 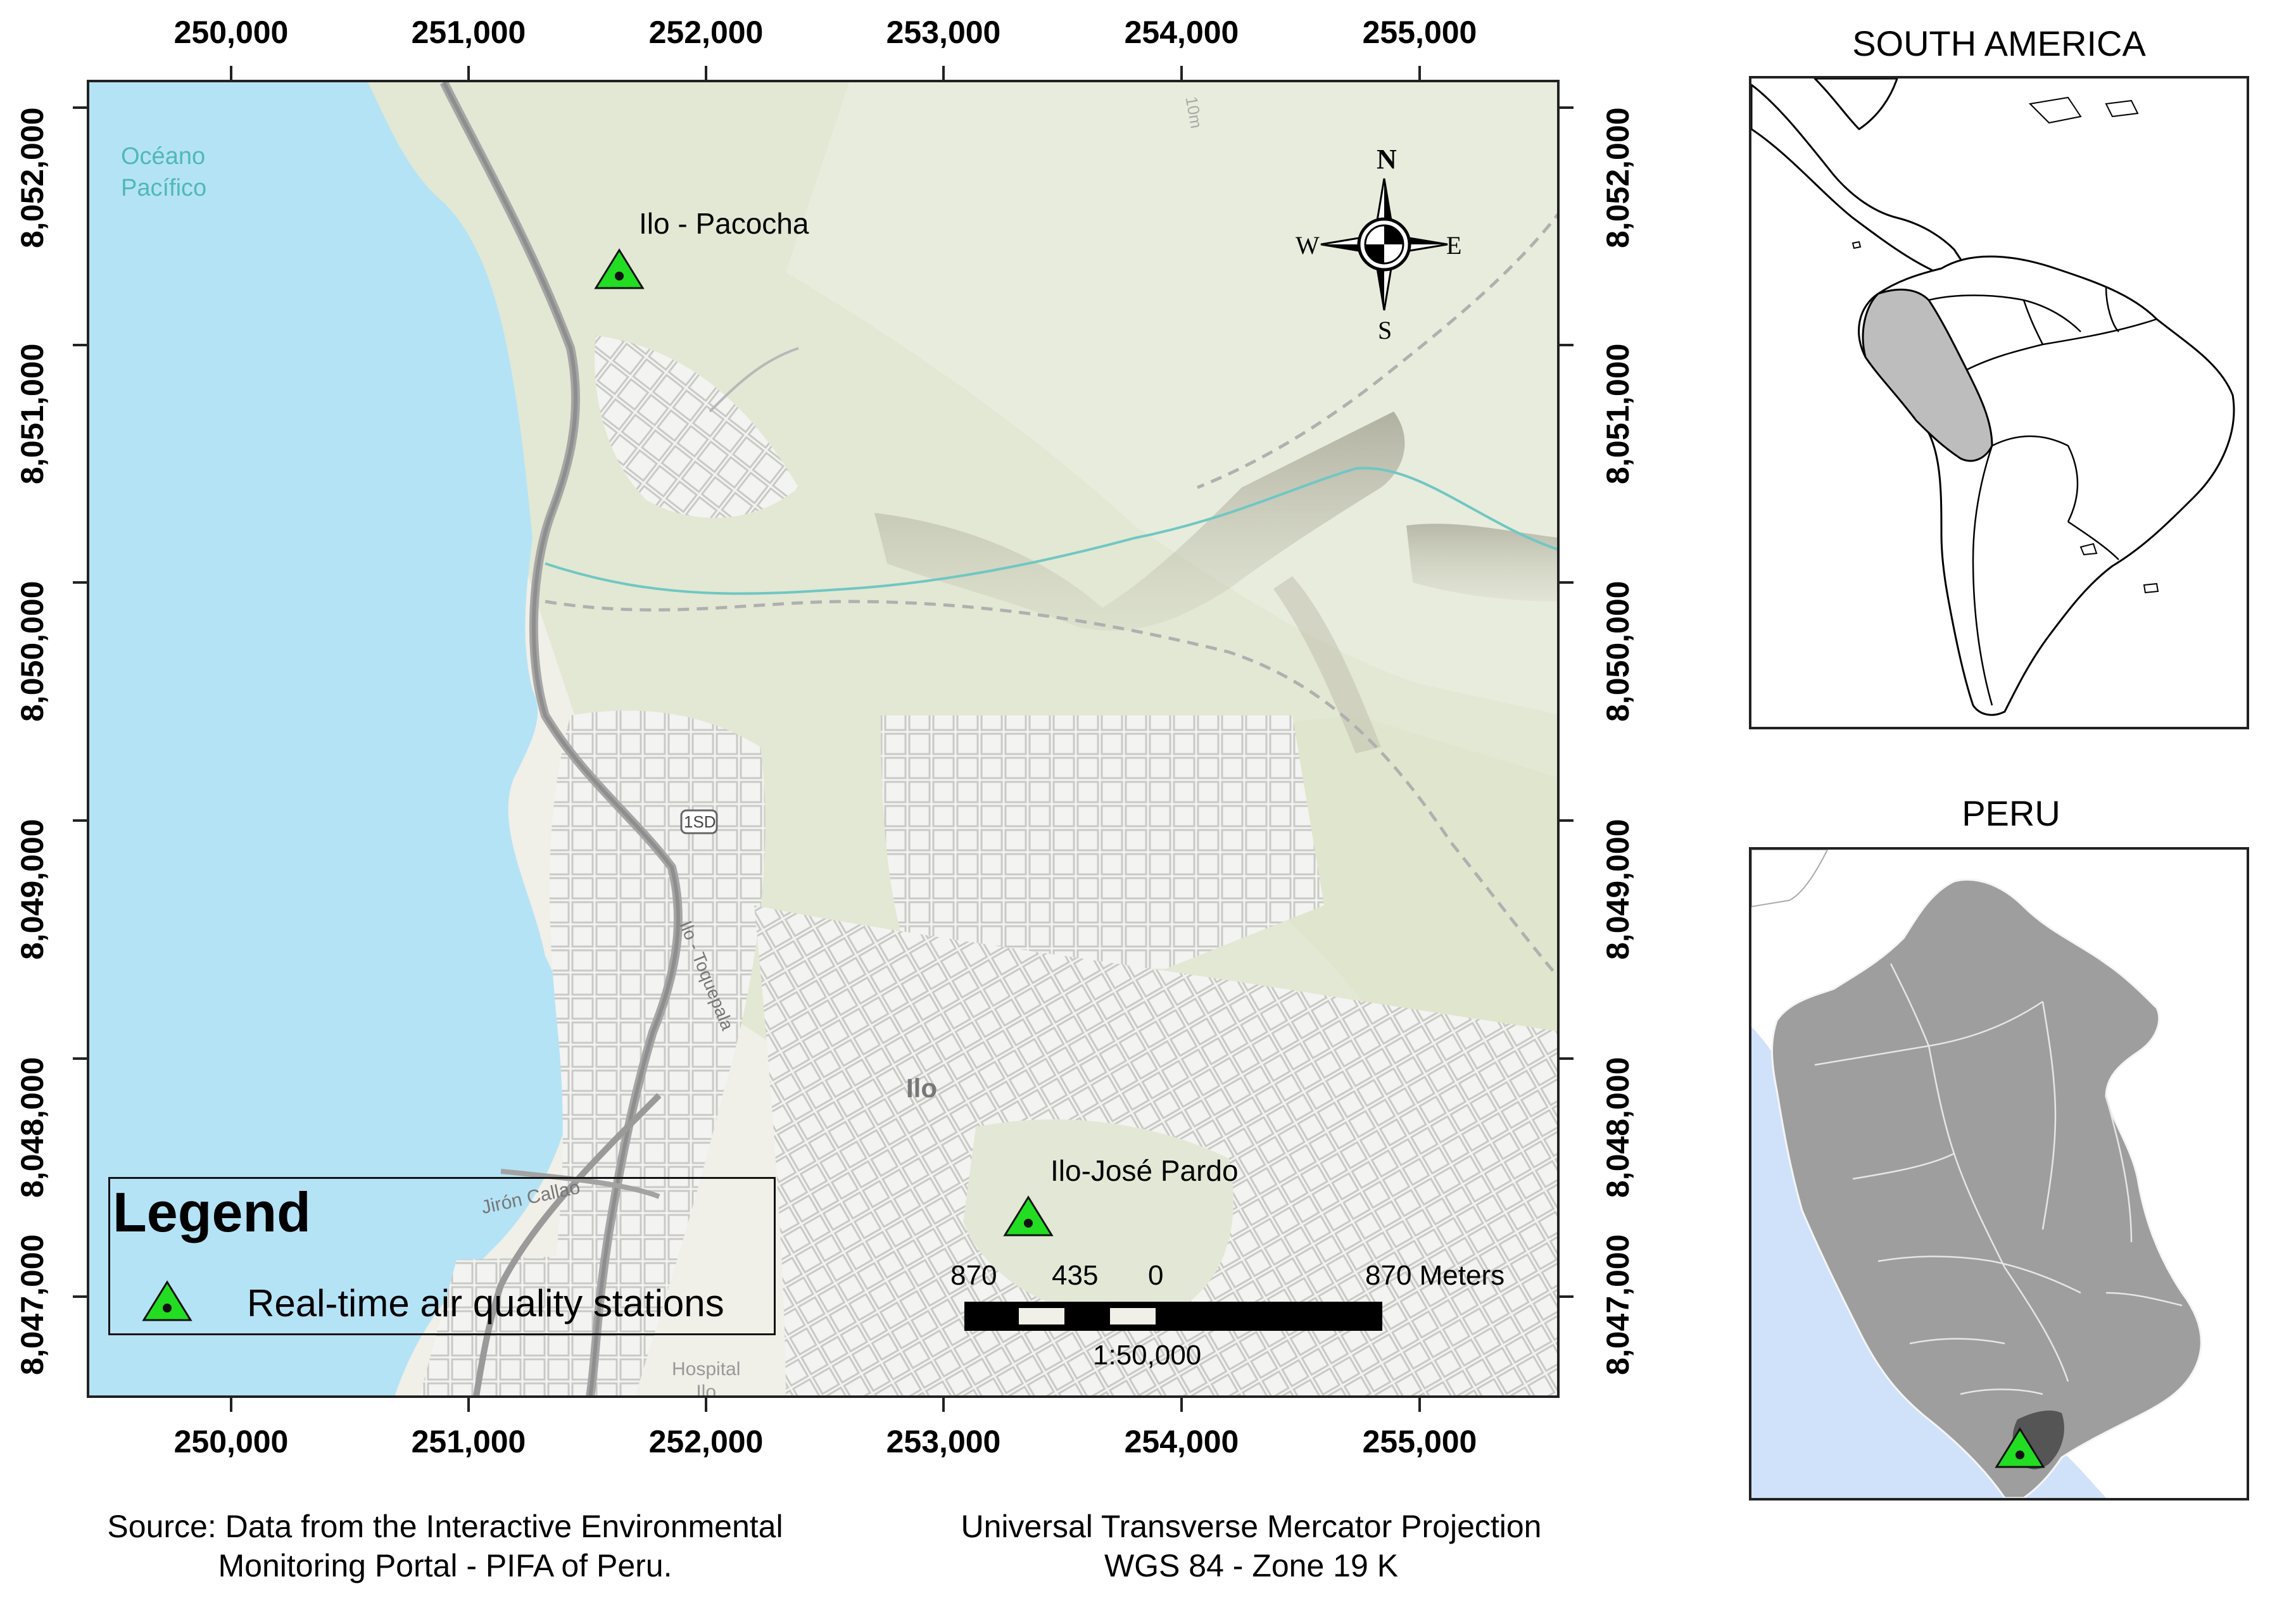 I want to click on ocean-label-line1: Océano, so click(x=163, y=156).